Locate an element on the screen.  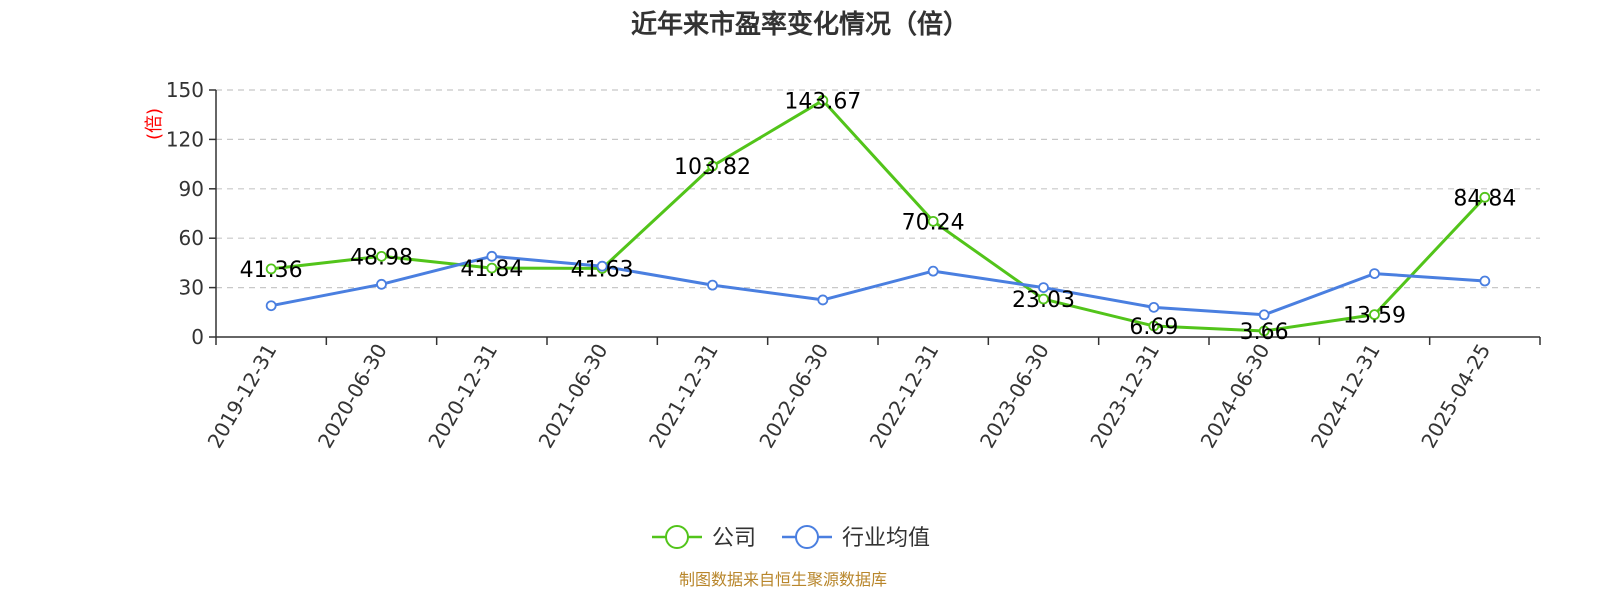
x-tick-label: 2022-06-30 is located at coordinates (793, 396).